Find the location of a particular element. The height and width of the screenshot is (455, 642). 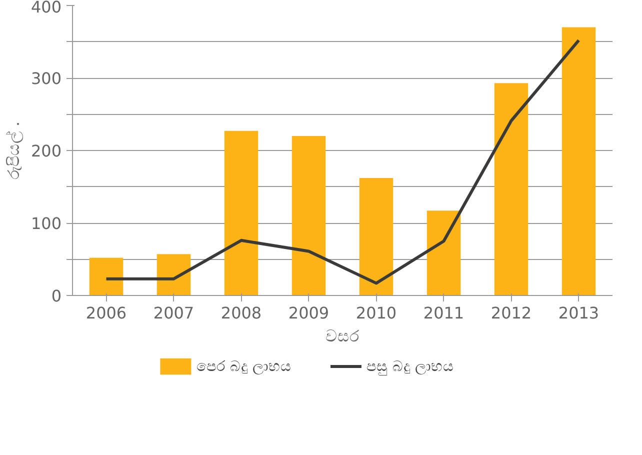

y-axis-title: රුපියල් . is located at coordinates (14, 150).